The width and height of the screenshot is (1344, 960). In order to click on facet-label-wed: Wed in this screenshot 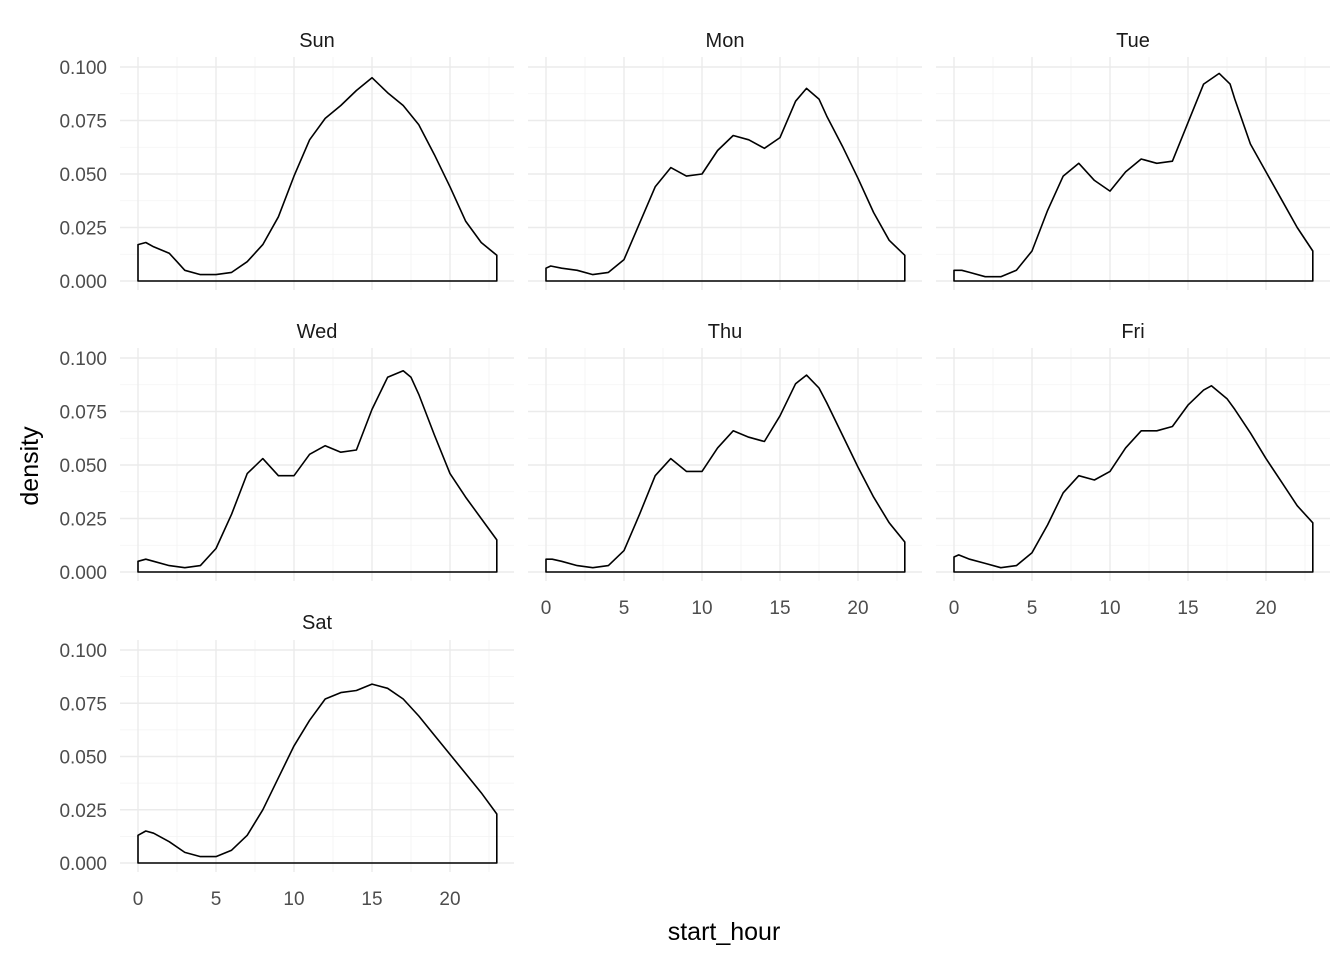, I will do `click(317, 332)`.